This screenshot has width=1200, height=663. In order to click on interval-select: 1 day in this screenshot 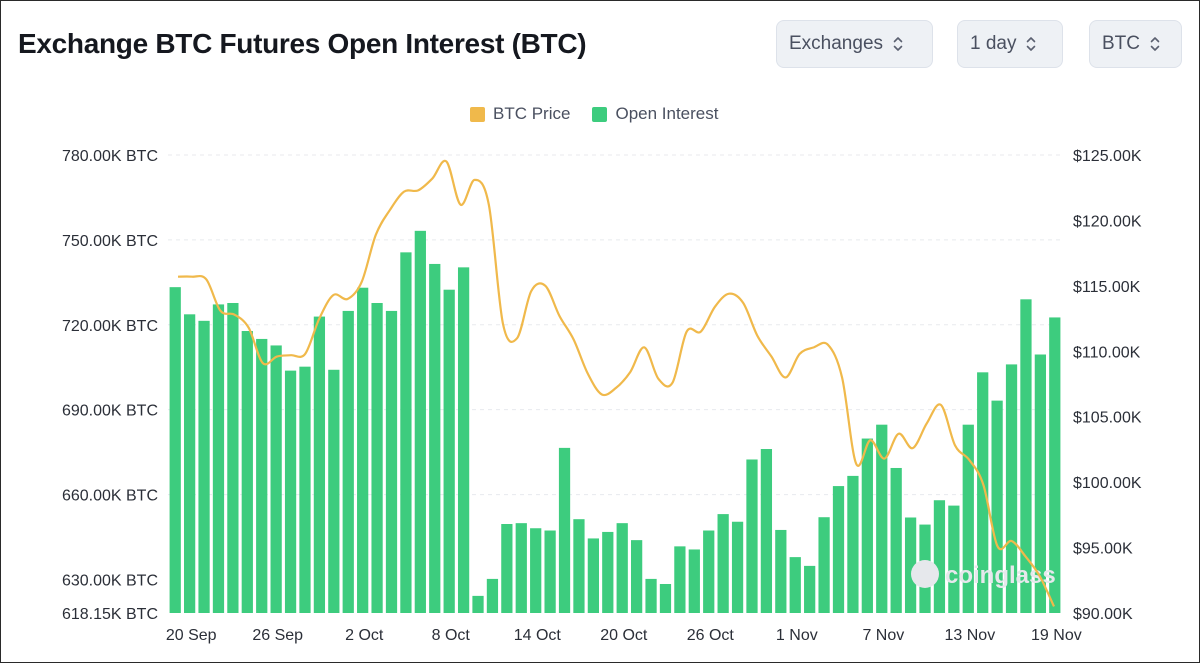, I will do `click(1010, 44)`.